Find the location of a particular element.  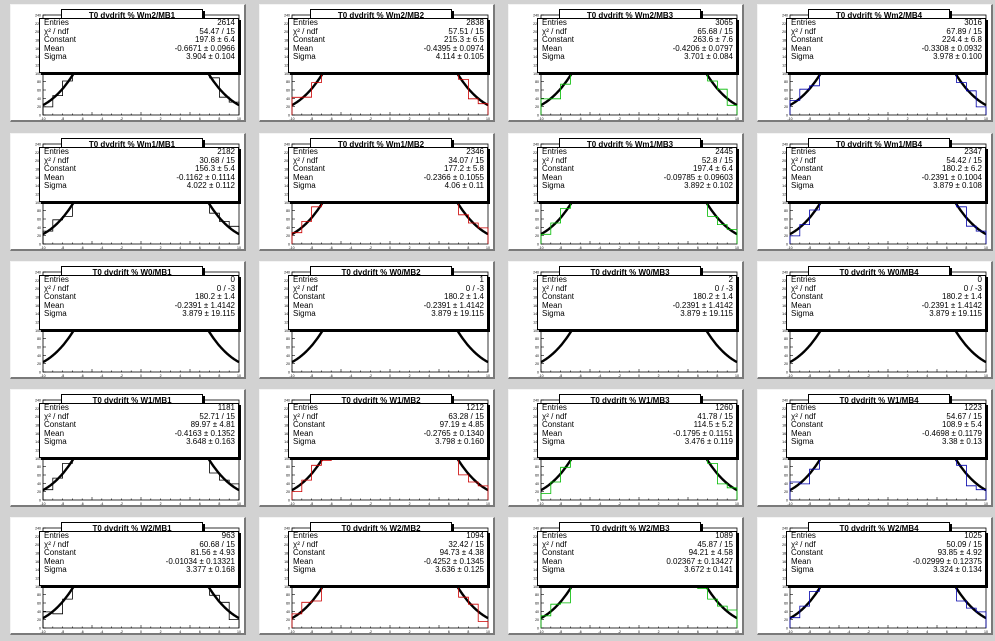

stats-value: 97.19 ± 4.85 is located at coordinates (461, 424).